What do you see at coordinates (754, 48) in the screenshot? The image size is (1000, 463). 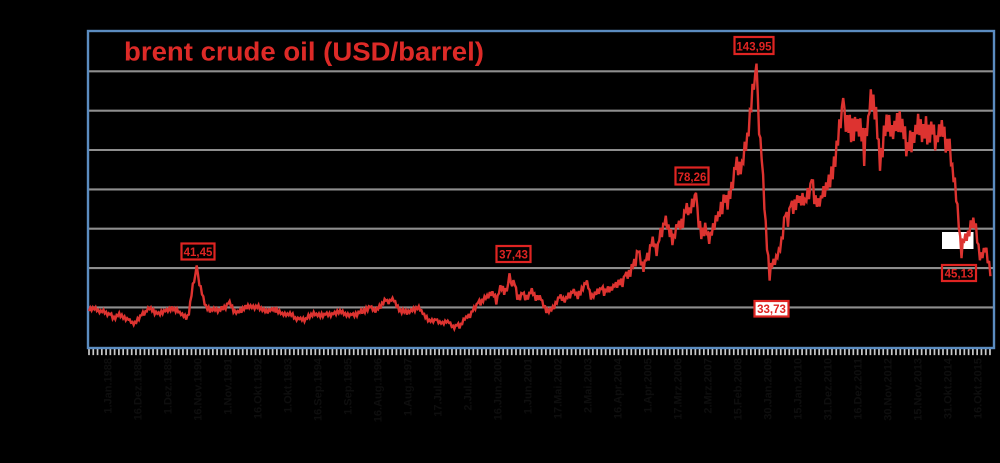 I see `svg-text: 143,95` at bounding box center [754, 48].